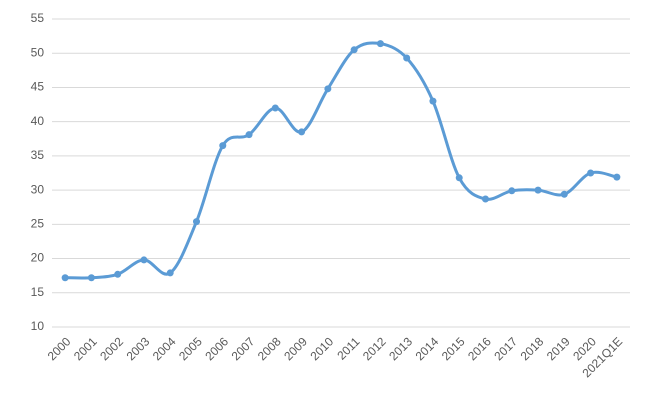  Describe the element at coordinates (38, 258) in the screenshot. I see `y-tick-label: 20` at that location.